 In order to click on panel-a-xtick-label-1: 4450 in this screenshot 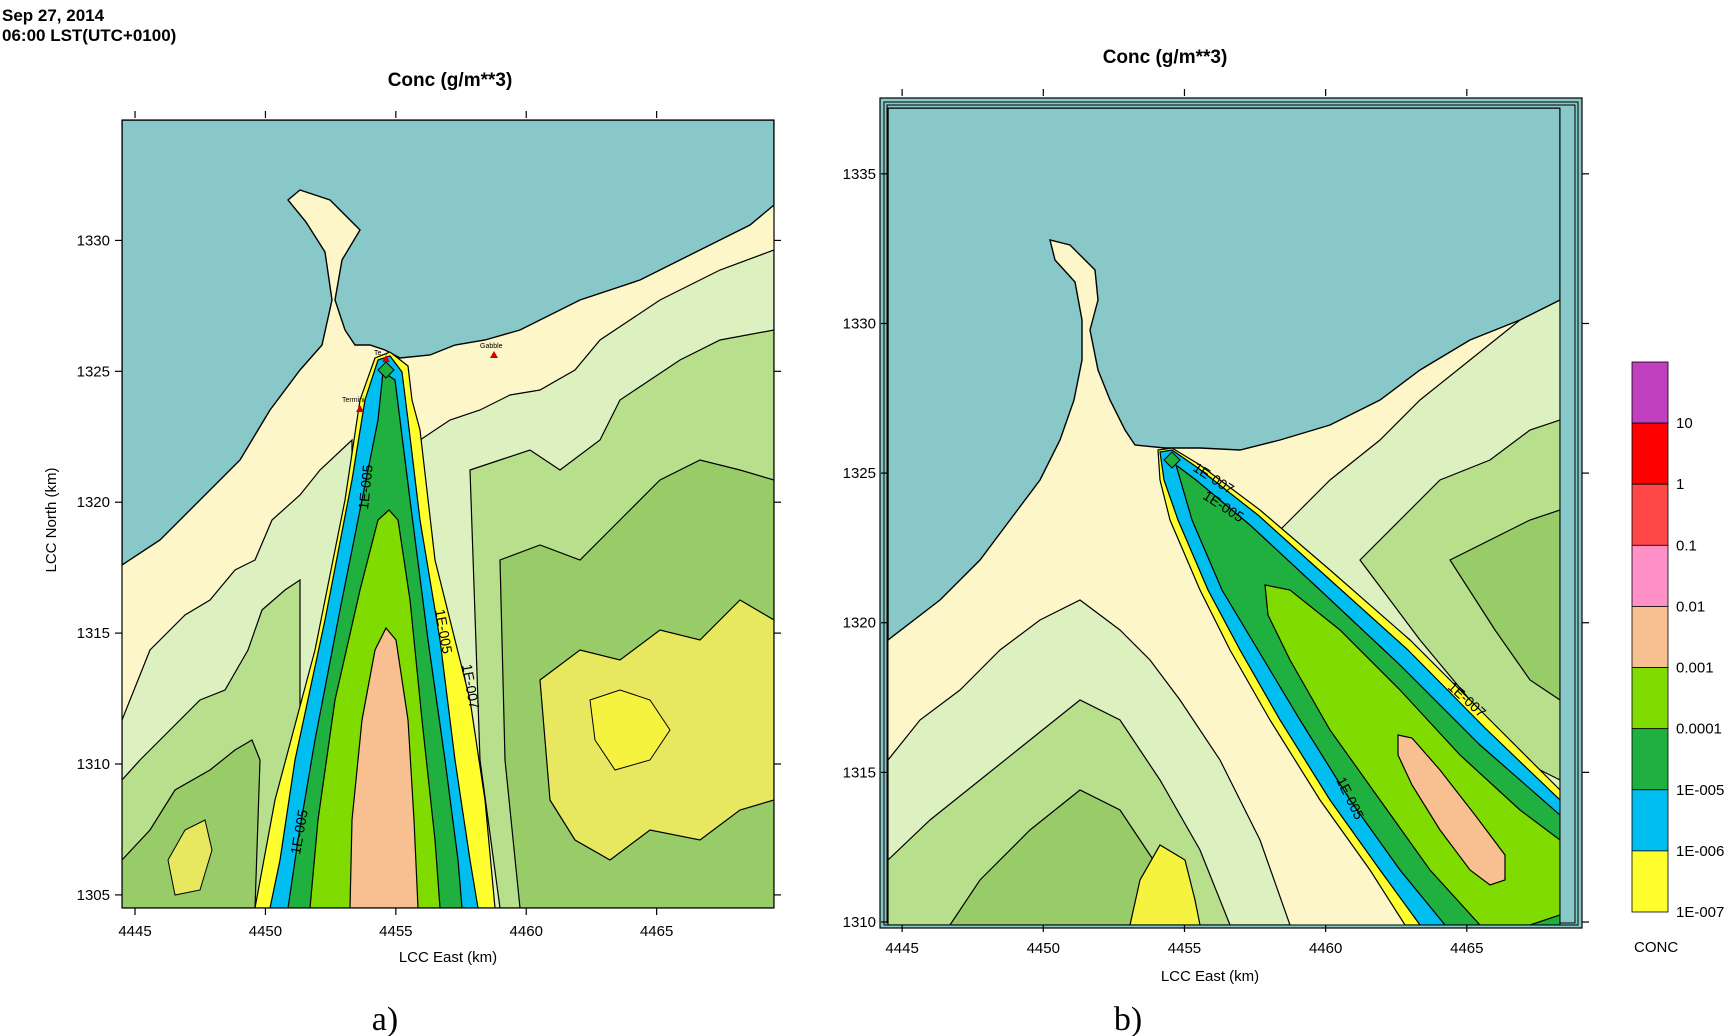, I will do `click(265, 931)`.